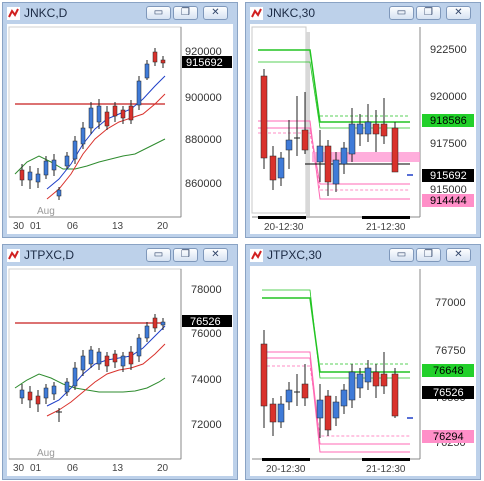 This screenshot has height=481, width=484. I want to click on price-tick-label: 880000, so click(203, 140).